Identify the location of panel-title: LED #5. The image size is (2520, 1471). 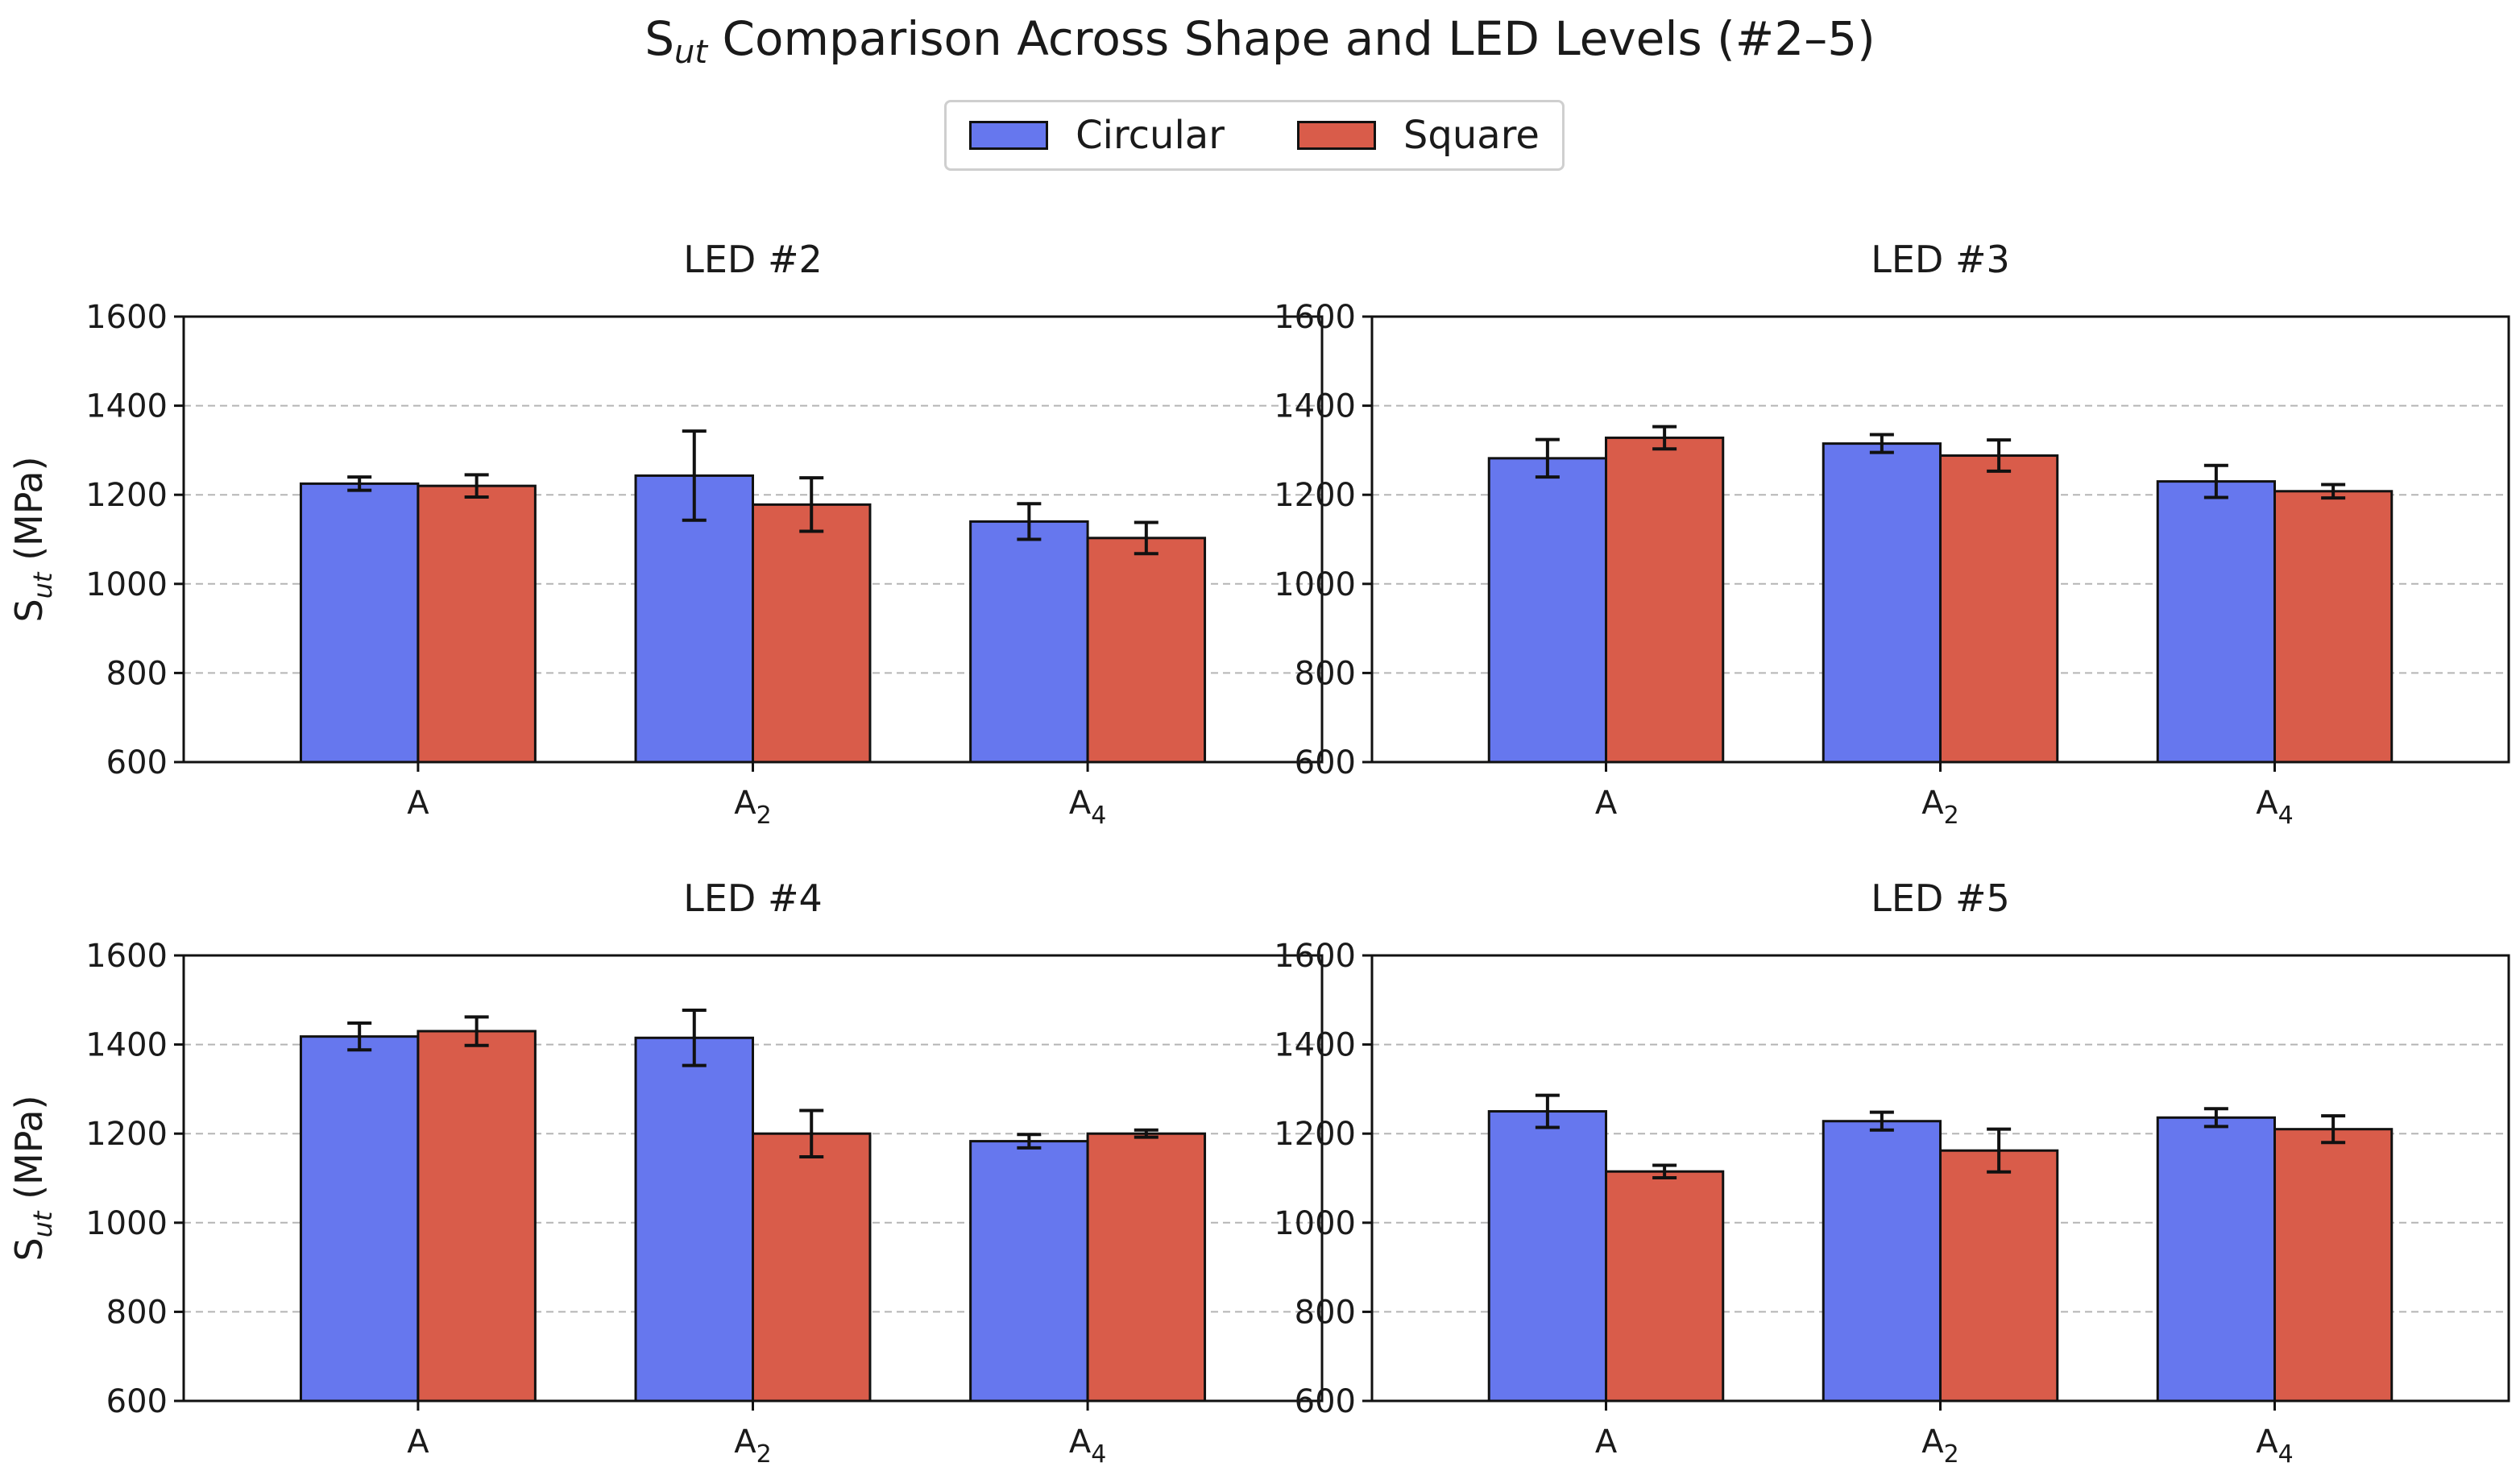
(1940, 898).